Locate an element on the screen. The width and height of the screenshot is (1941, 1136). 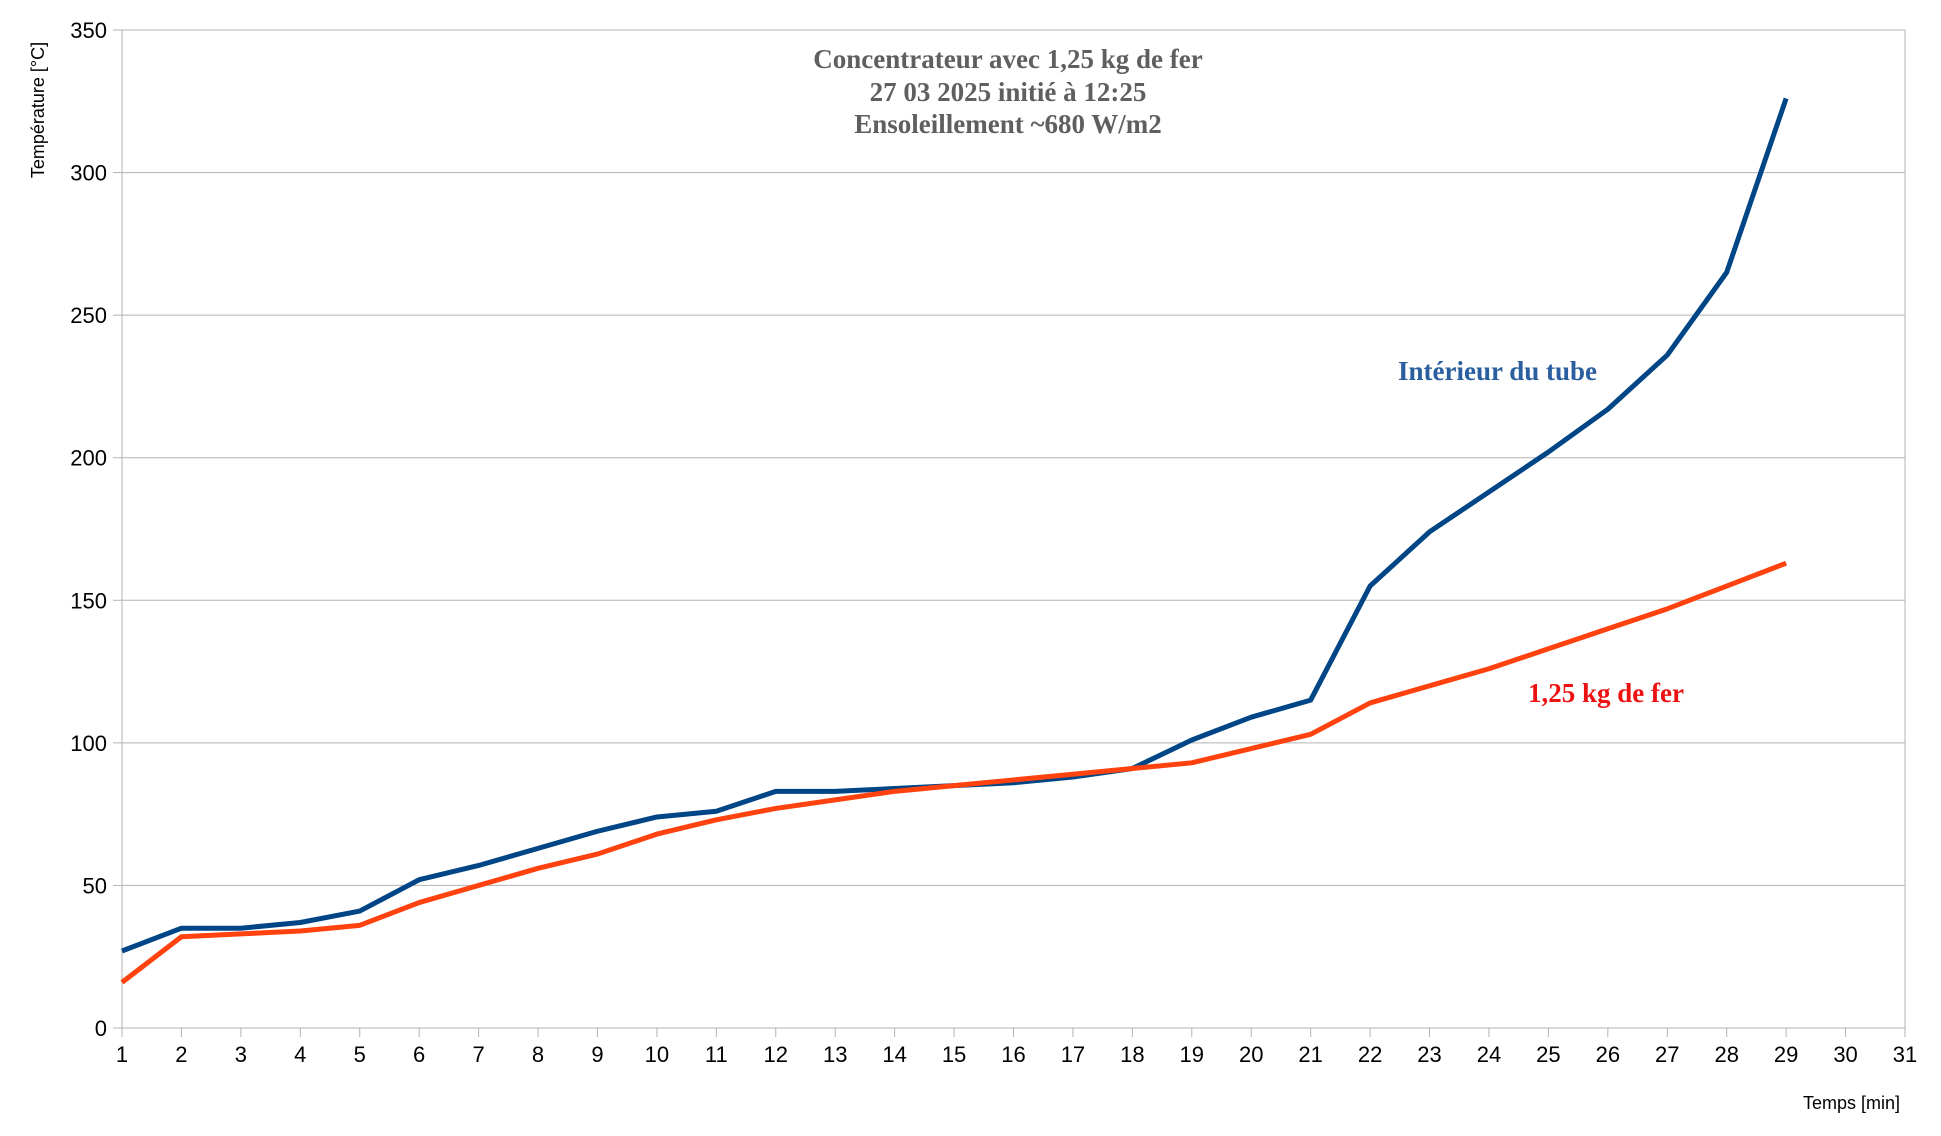
x-tick-label: 6 is located at coordinates (419, 1054).